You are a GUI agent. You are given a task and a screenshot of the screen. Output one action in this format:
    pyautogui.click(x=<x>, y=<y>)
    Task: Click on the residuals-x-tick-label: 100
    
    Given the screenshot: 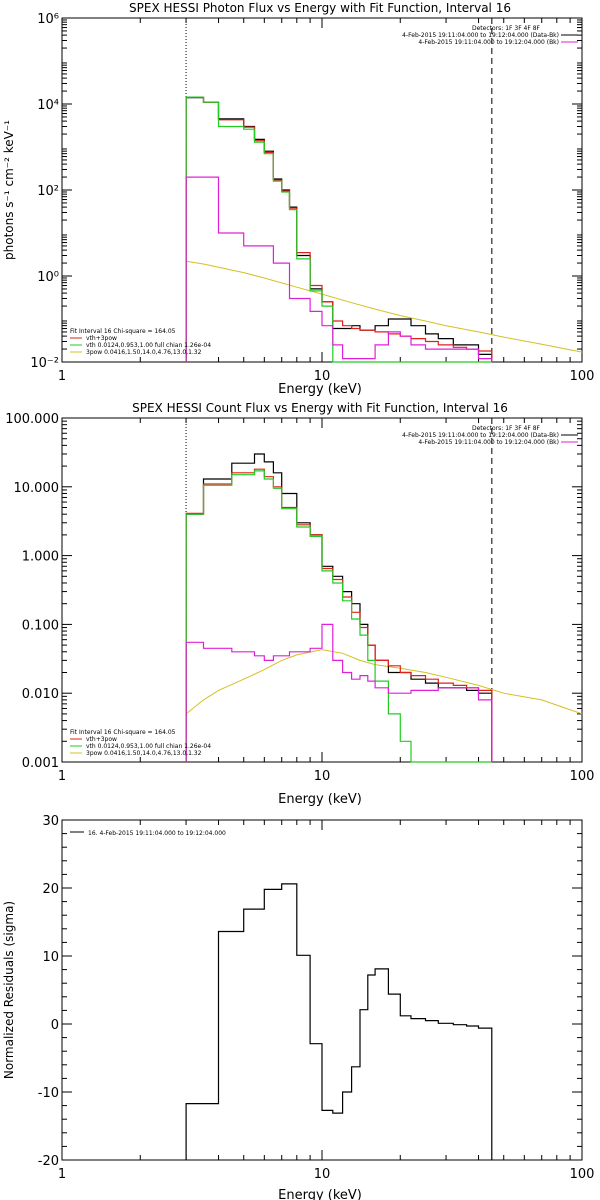 What is the action you would take?
    pyautogui.click(x=582, y=1174)
    